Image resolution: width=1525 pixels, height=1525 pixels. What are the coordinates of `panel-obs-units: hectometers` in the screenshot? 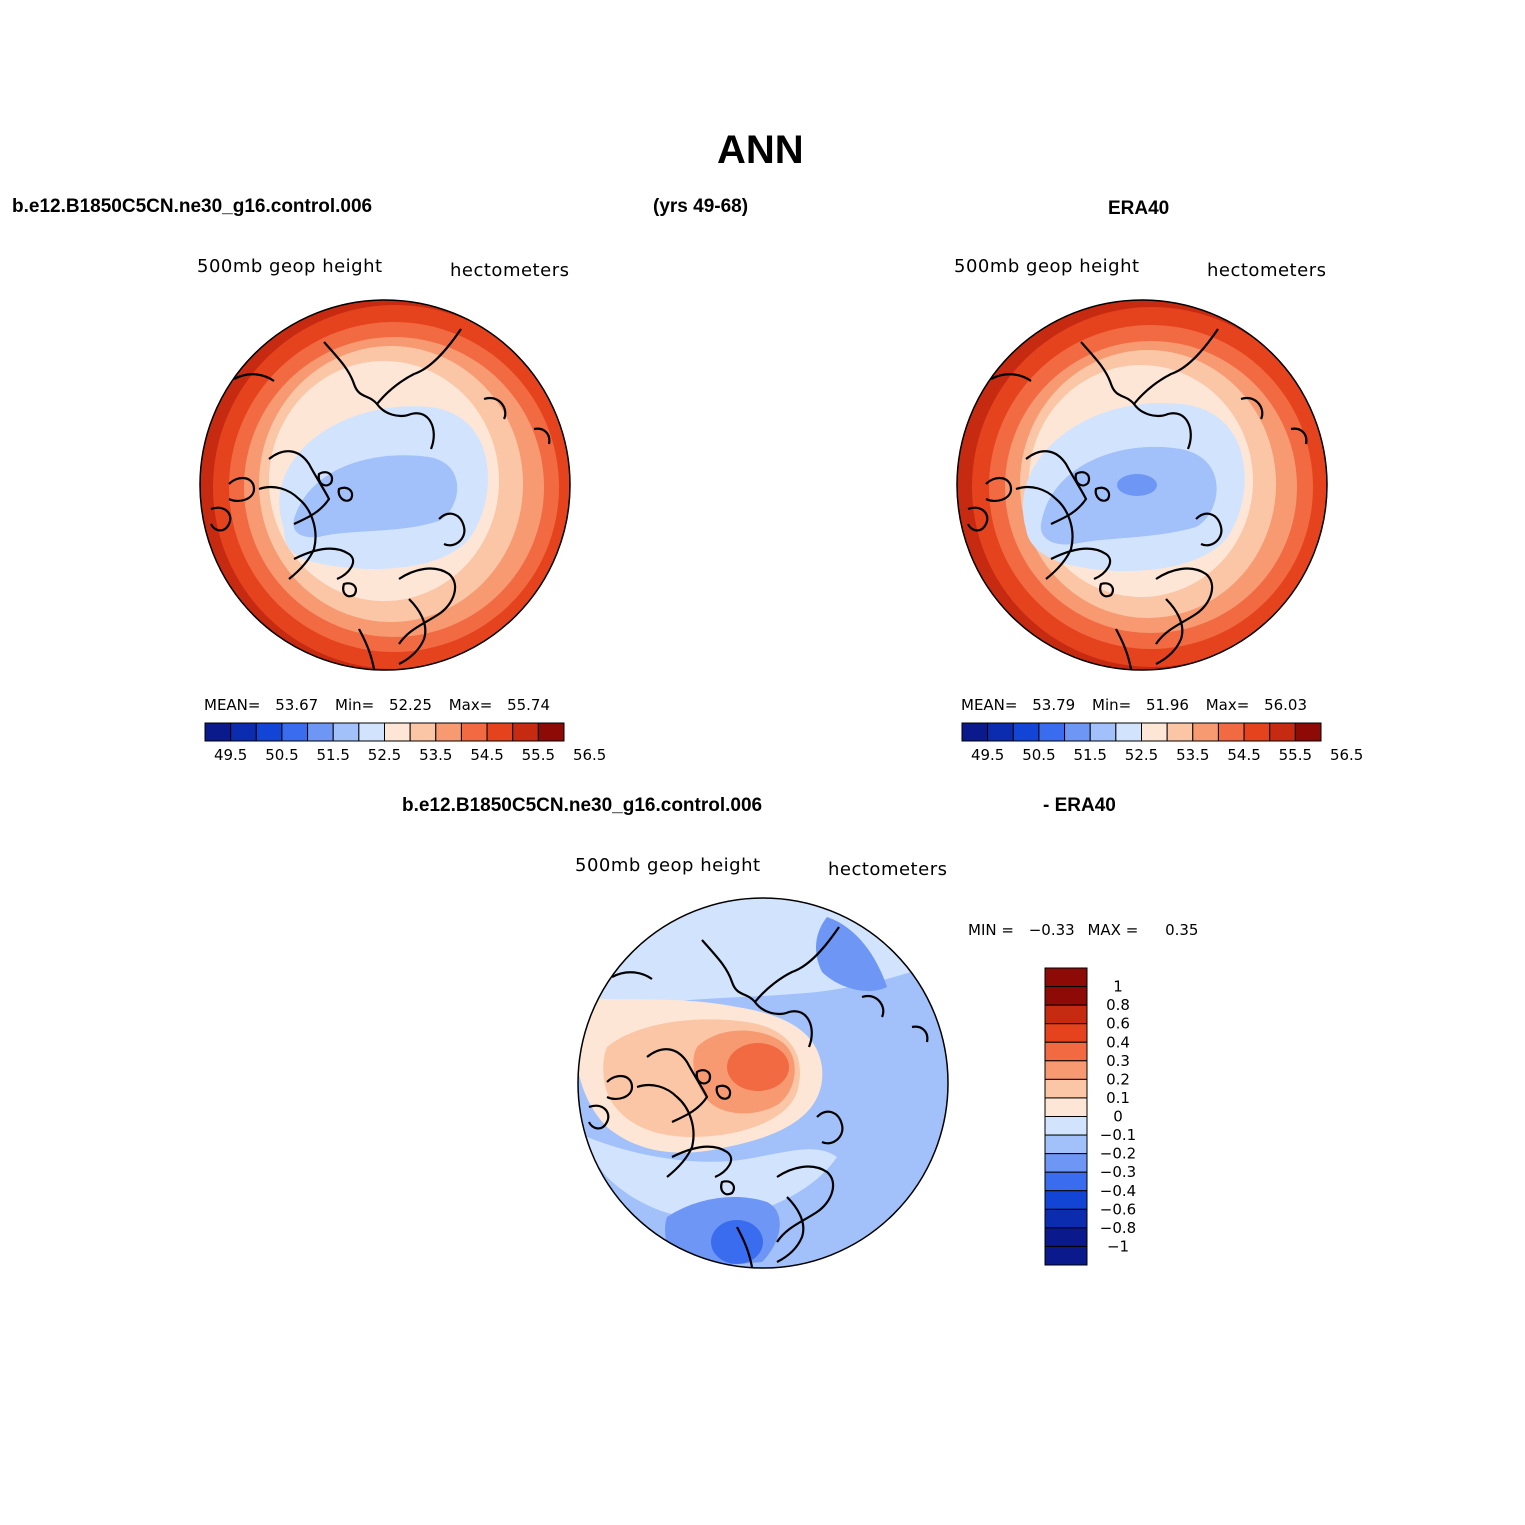 It's located at (1267, 270).